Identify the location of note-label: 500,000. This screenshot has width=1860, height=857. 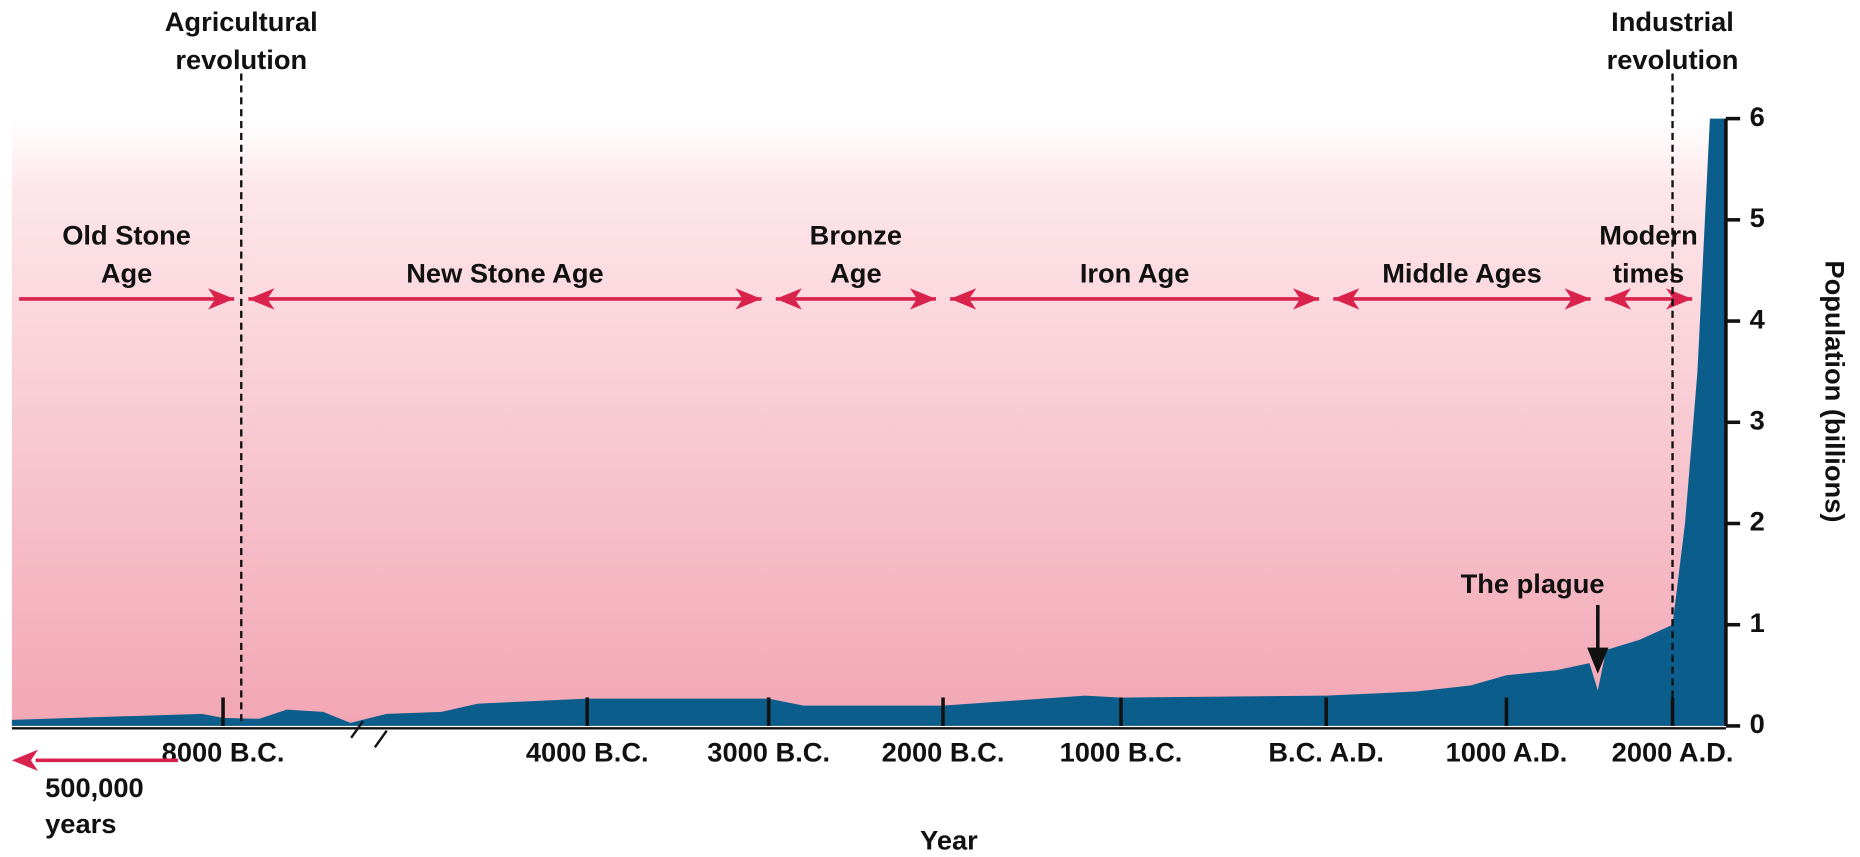
(94, 787).